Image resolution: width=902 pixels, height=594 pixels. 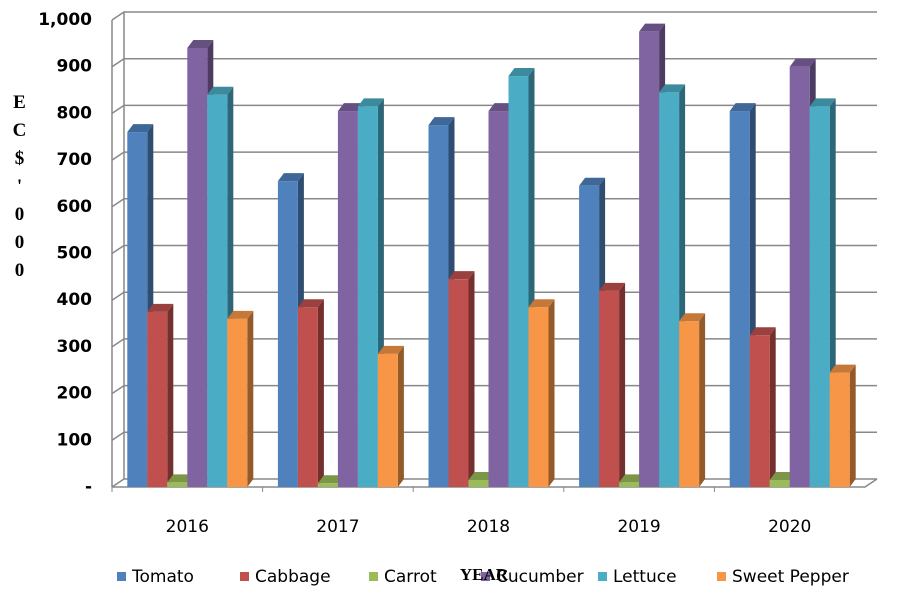 I want to click on legend-label: Tomato, so click(x=162, y=577).